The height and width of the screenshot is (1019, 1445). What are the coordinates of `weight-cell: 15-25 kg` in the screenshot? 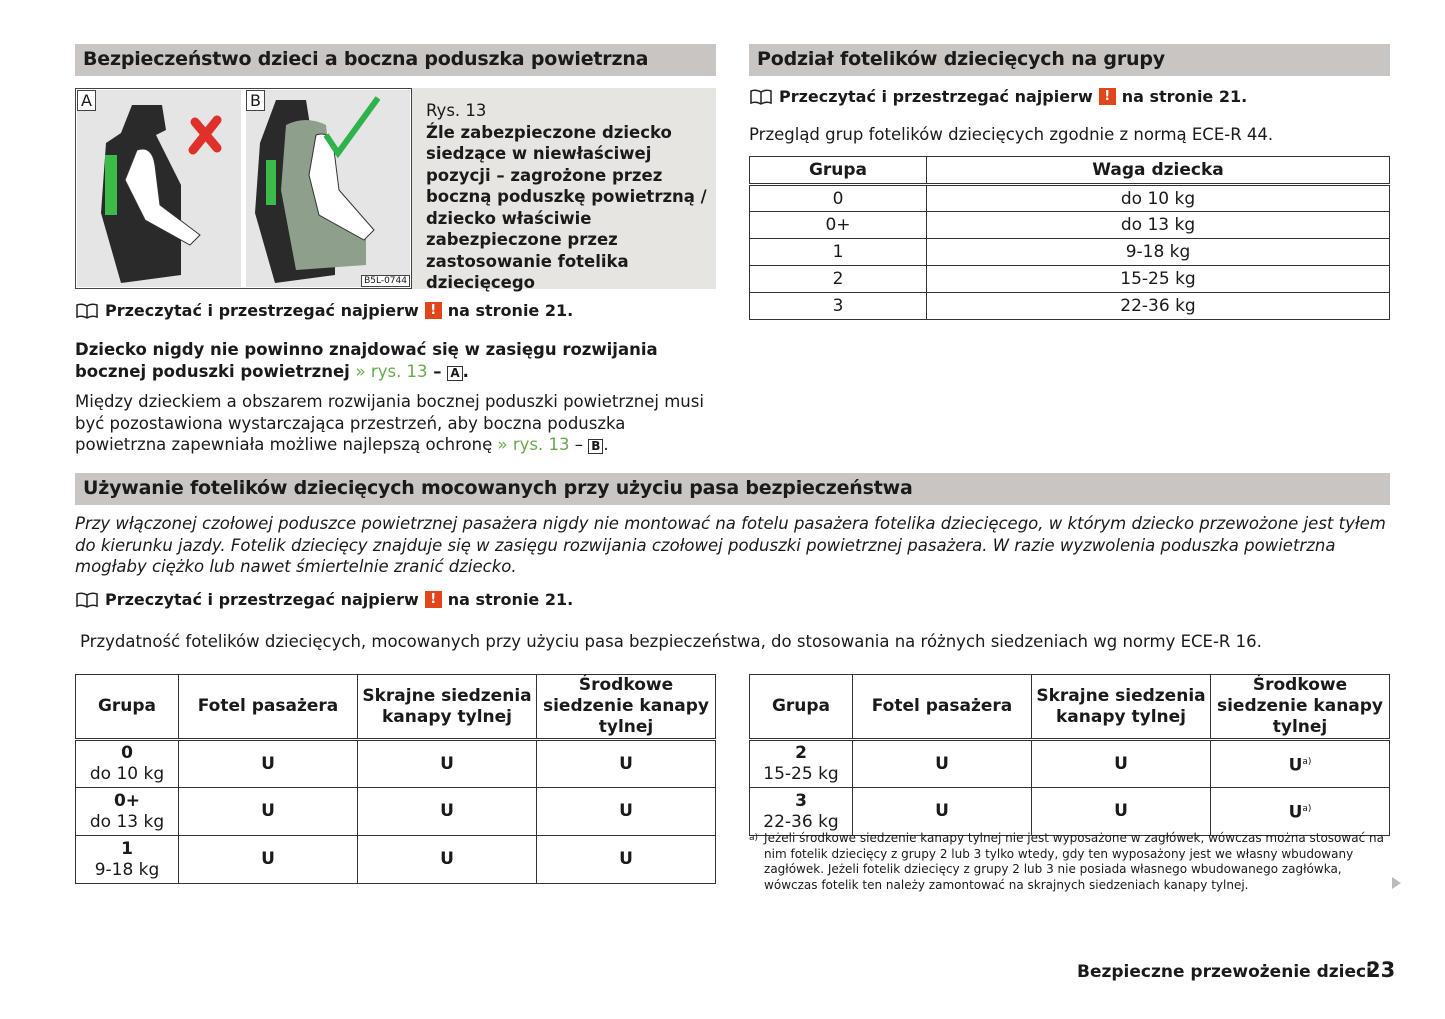 It's located at (1158, 279).